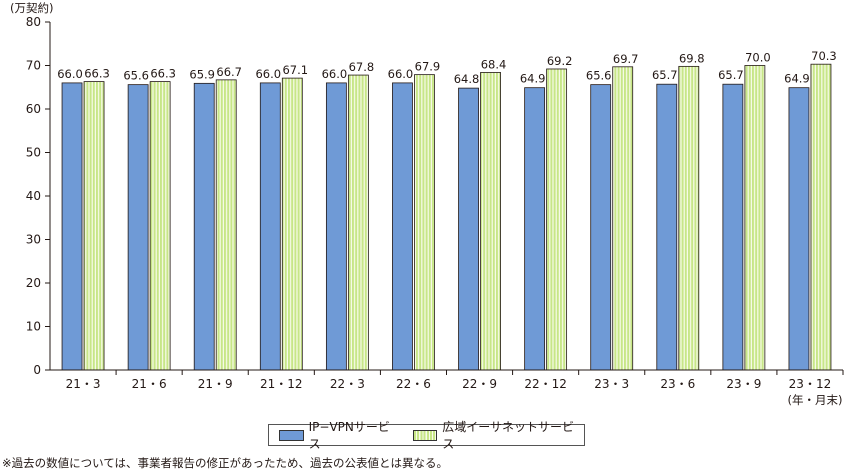 Image resolution: width=854 pixels, height=474 pixels. I want to click on data-label-wide-ethernet: 70.0, so click(758, 58).